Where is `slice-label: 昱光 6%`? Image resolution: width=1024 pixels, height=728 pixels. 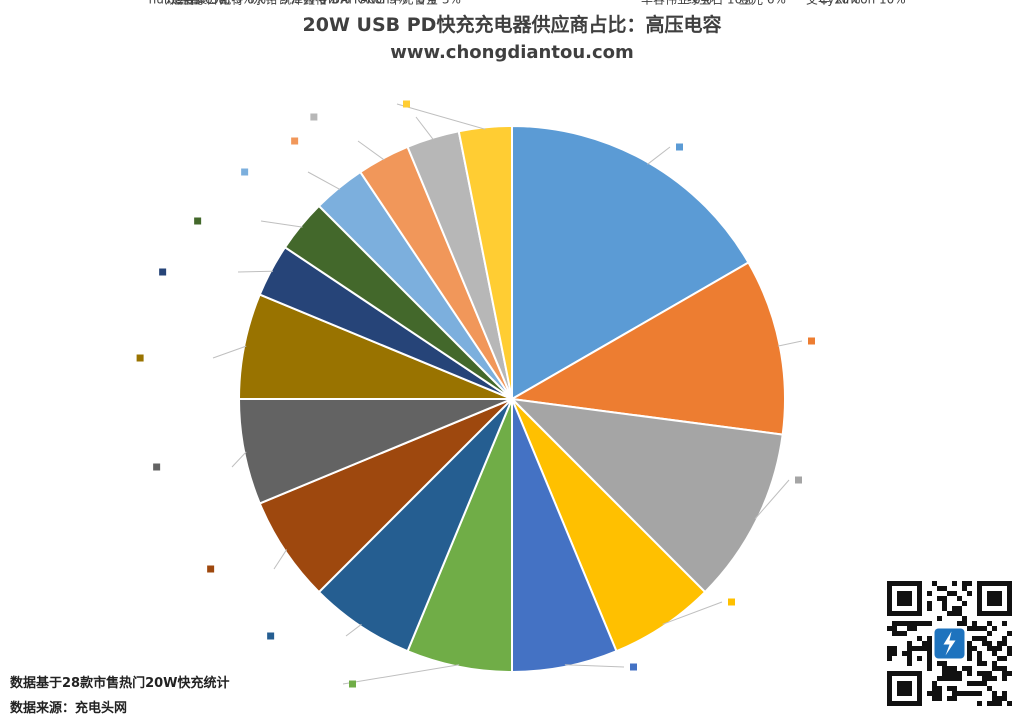
slice-label: 昱光 6% is located at coordinates (762, 3).